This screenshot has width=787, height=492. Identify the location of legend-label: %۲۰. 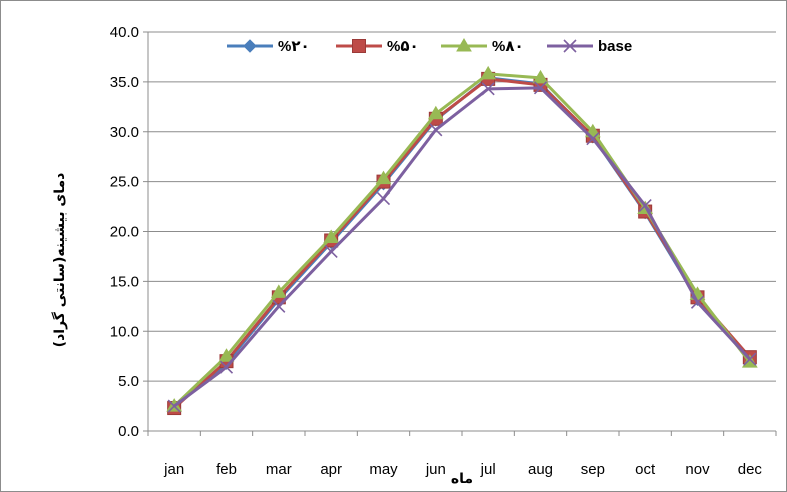
(294, 46).